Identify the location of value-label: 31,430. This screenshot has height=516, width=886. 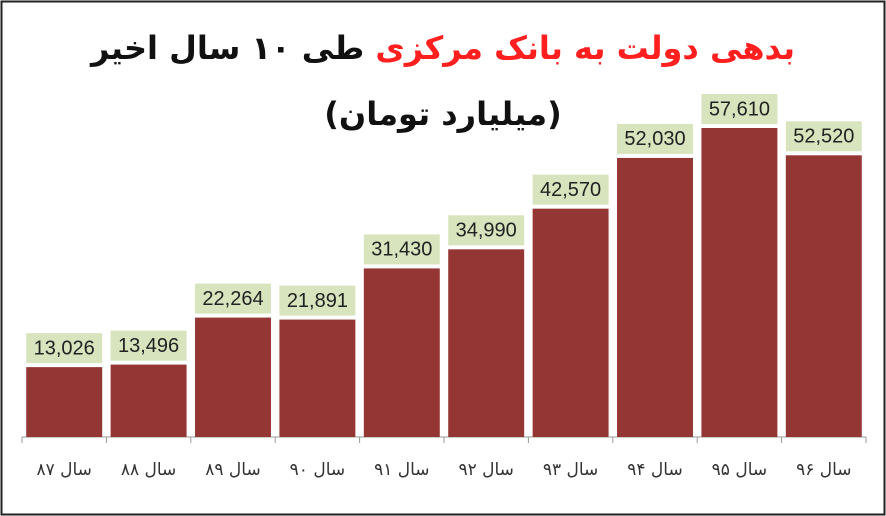
(401, 250).